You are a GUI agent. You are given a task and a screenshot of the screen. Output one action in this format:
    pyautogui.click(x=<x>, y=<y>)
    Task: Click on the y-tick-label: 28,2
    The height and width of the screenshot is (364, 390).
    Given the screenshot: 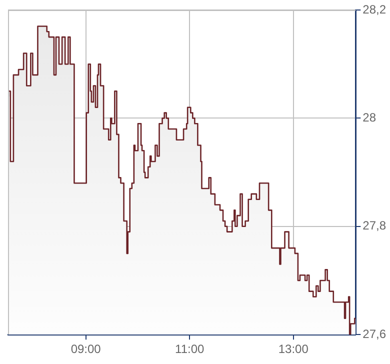 What is the action you would take?
    pyautogui.click(x=374, y=9)
    